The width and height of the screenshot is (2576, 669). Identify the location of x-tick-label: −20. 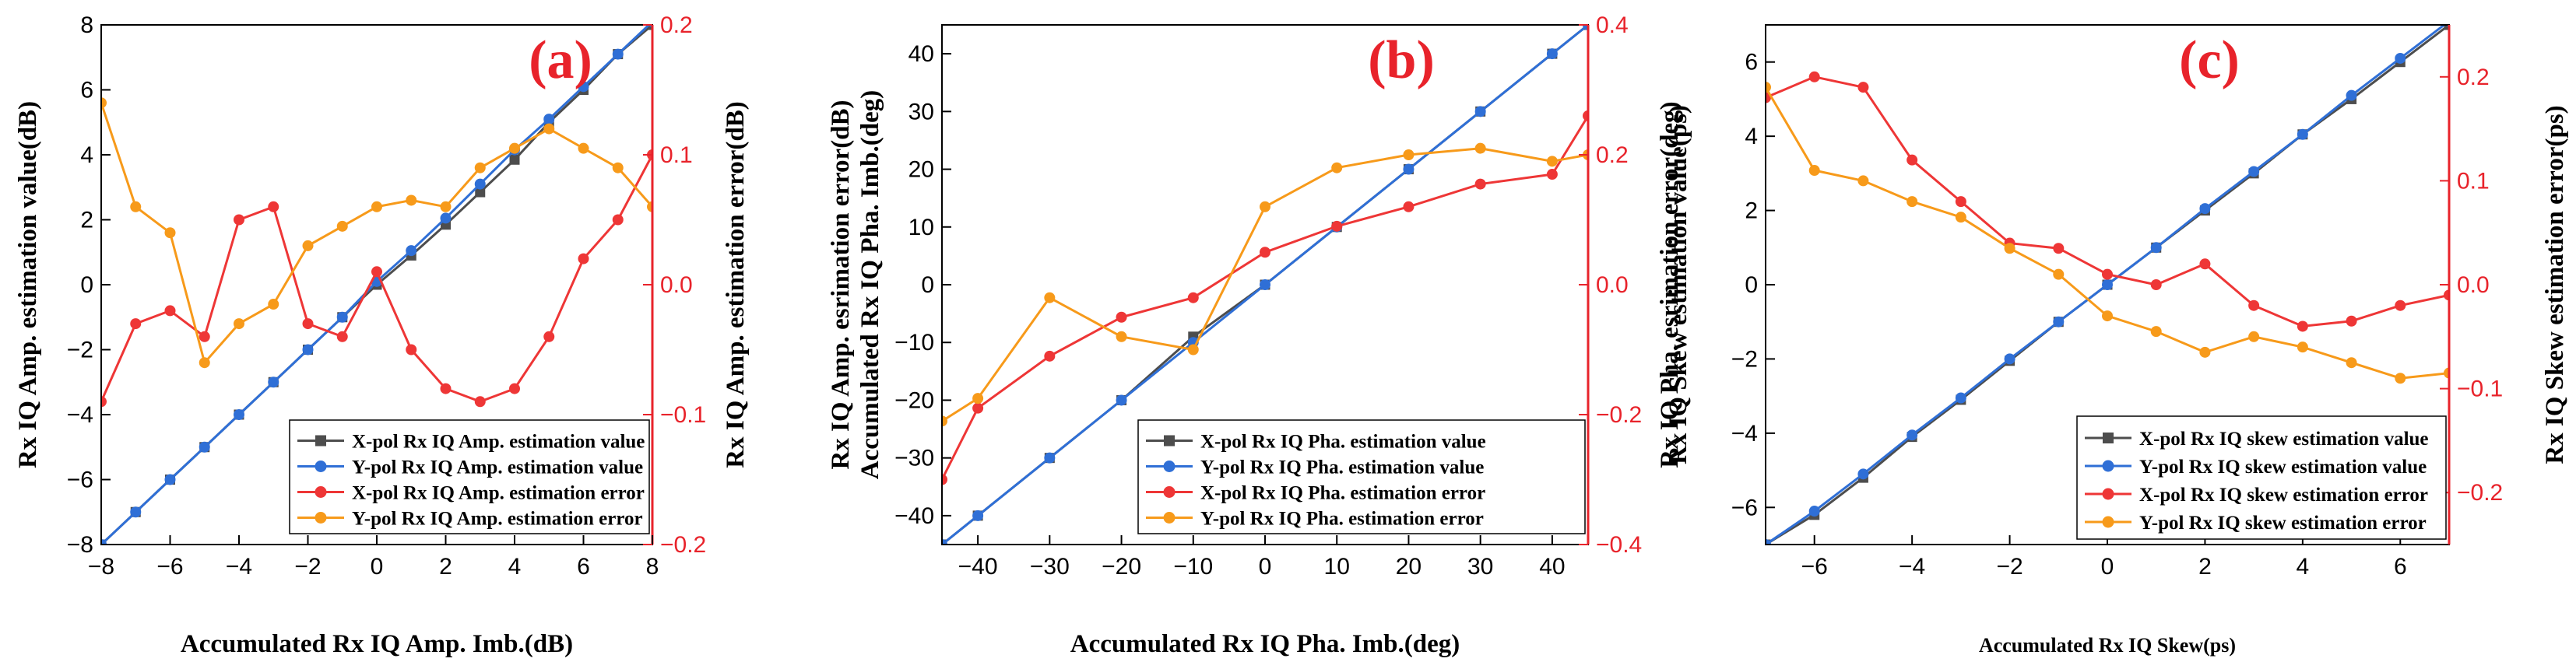
(1122, 567).